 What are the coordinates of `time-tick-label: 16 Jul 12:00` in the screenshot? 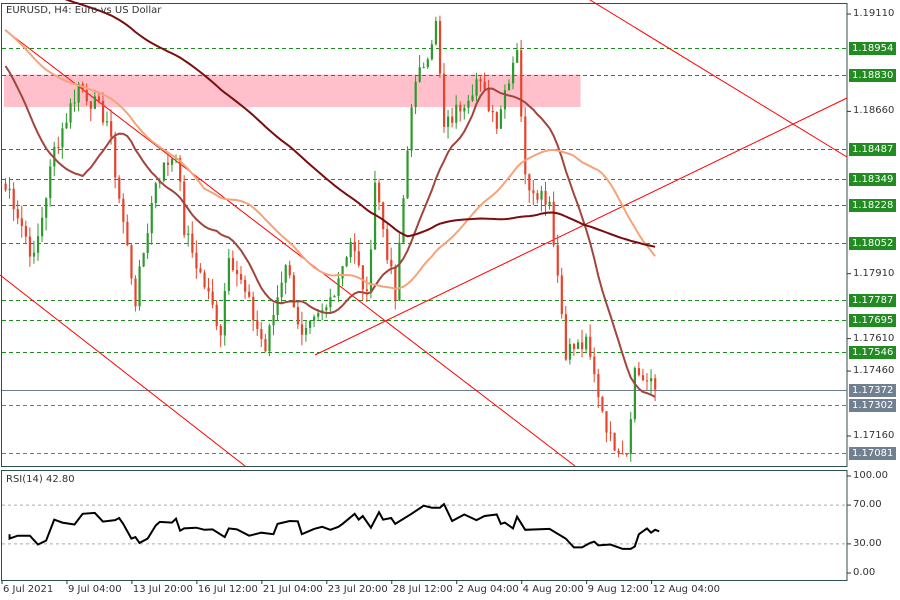 It's located at (227, 589).